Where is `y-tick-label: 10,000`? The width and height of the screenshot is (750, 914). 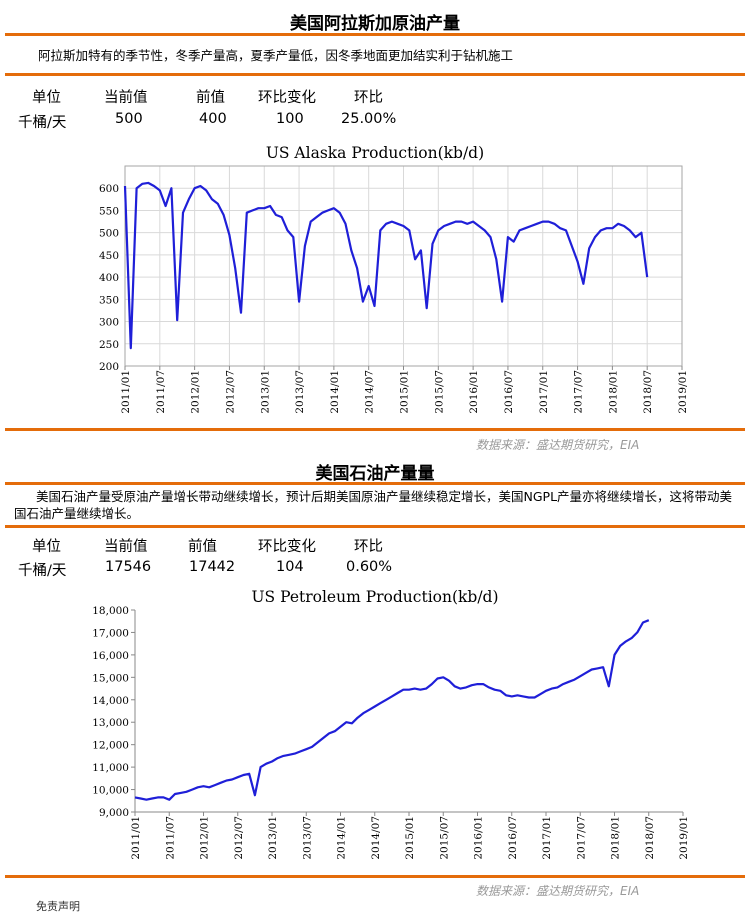
y-tick-label: 10,000 is located at coordinates (110, 791).